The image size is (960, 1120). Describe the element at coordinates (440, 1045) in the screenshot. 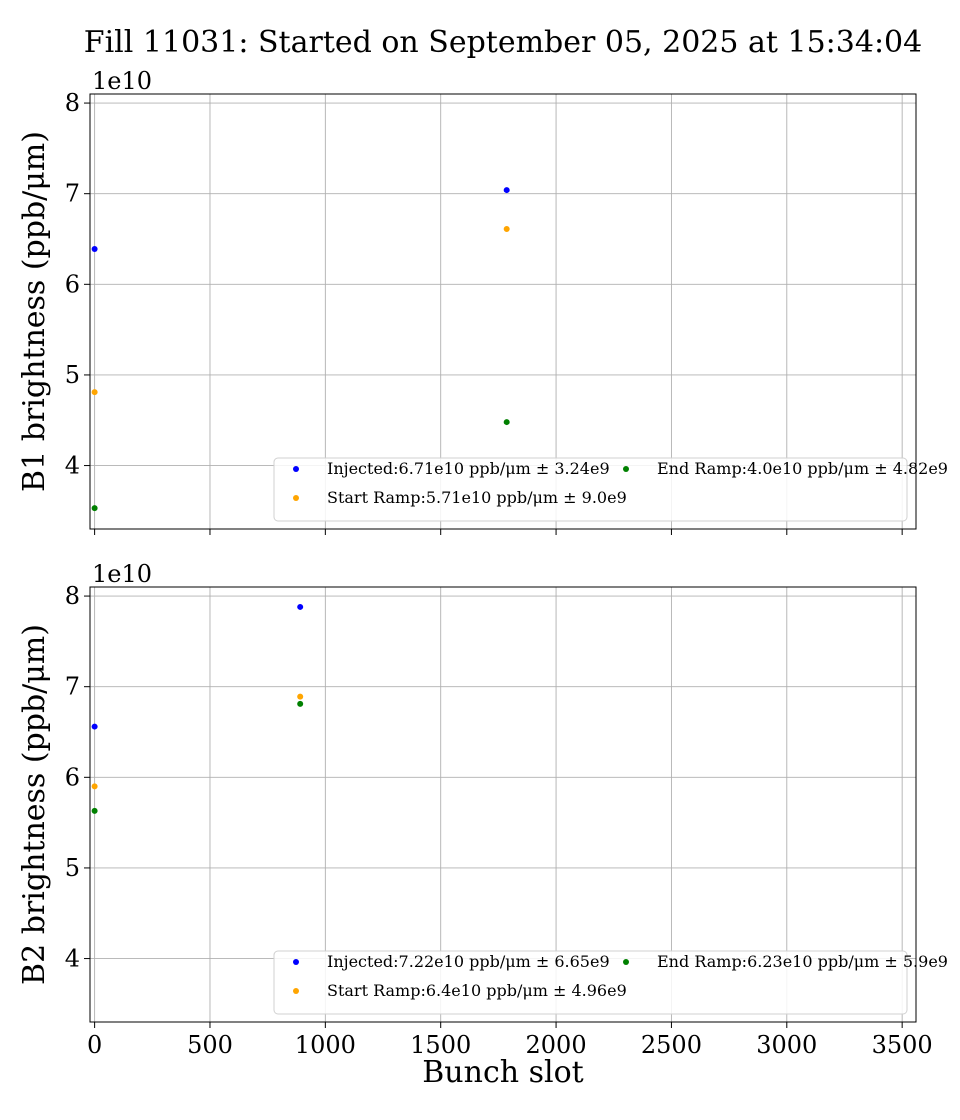

I see `x-tick-label: 1500` at that location.